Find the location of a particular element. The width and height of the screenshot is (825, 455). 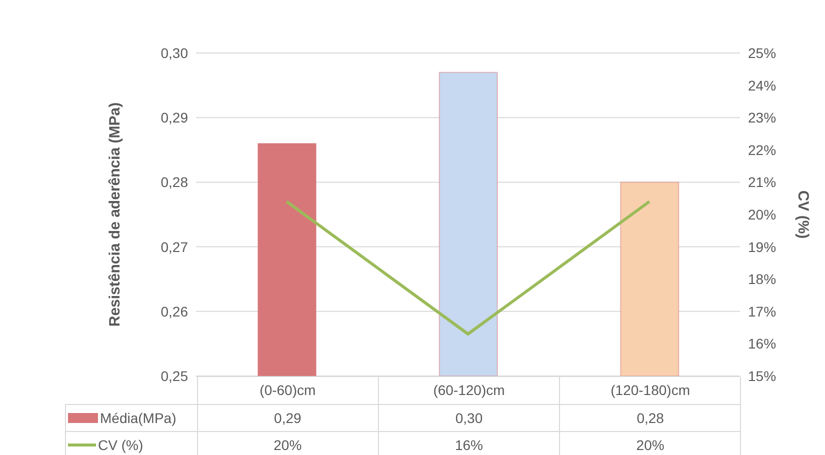

data-label: 0,30 is located at coordinates (469, 417).